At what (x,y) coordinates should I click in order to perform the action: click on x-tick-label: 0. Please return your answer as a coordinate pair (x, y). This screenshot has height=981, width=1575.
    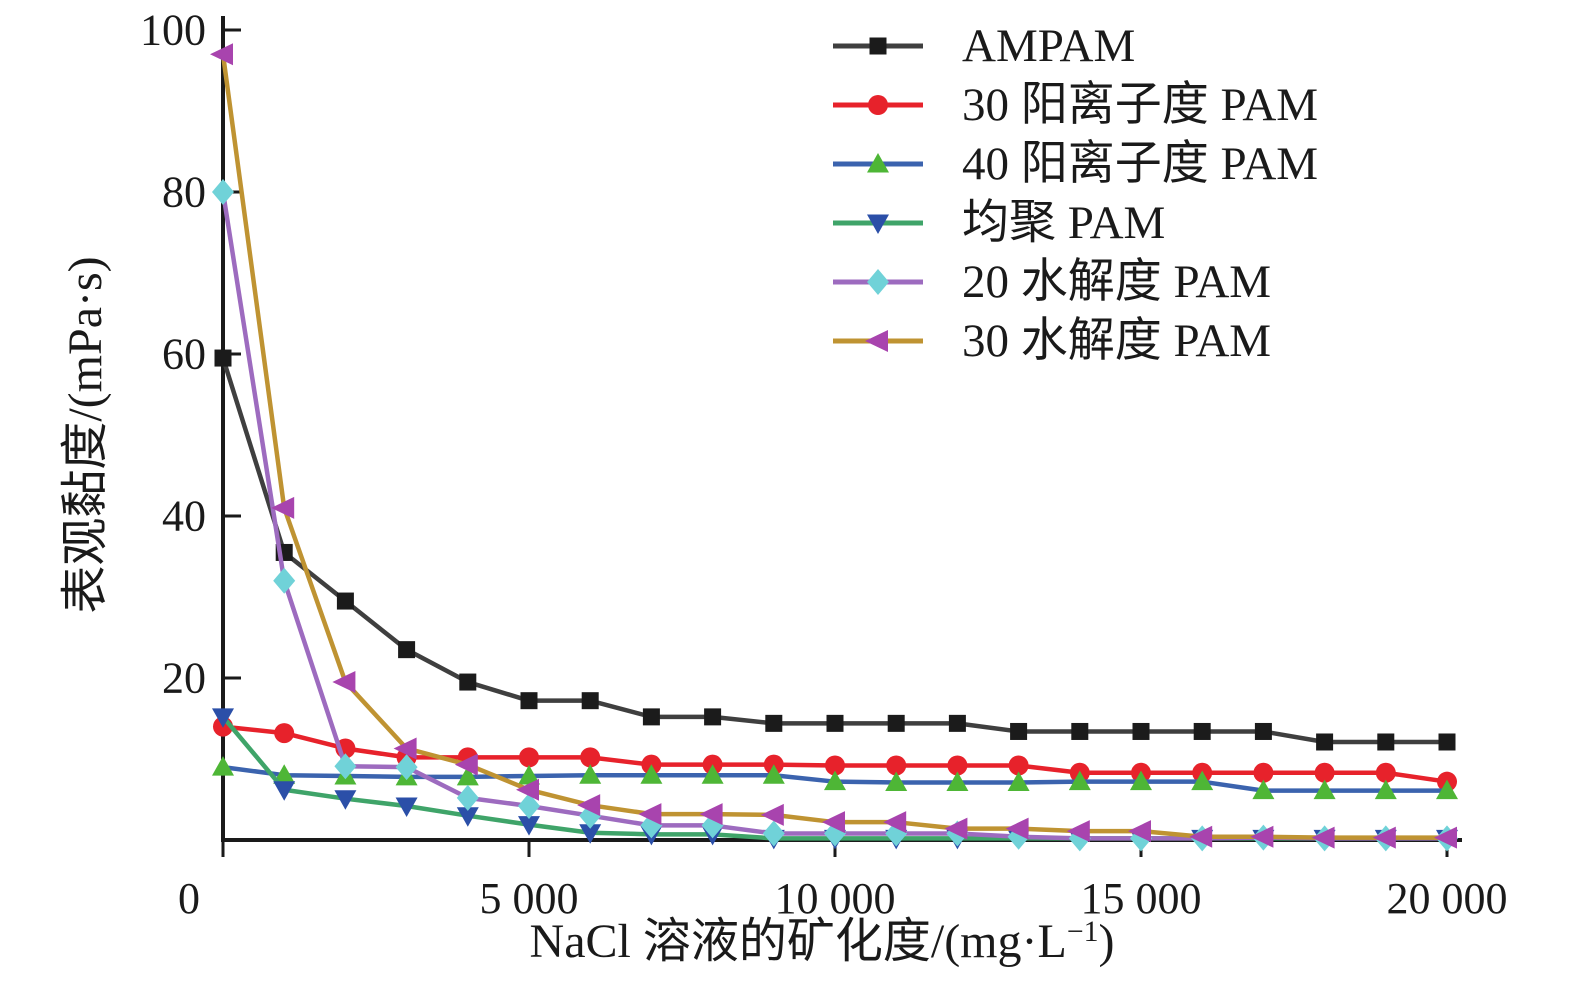
    Looking at the image, I should click on (189, 898).